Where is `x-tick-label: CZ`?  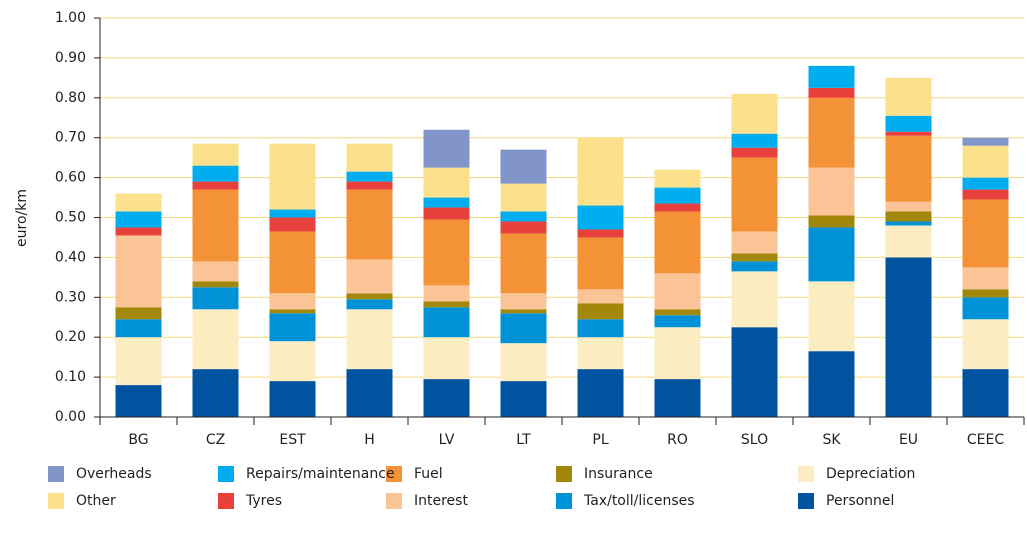
x-tick-label: CZ is located at coordinates (215, 440).